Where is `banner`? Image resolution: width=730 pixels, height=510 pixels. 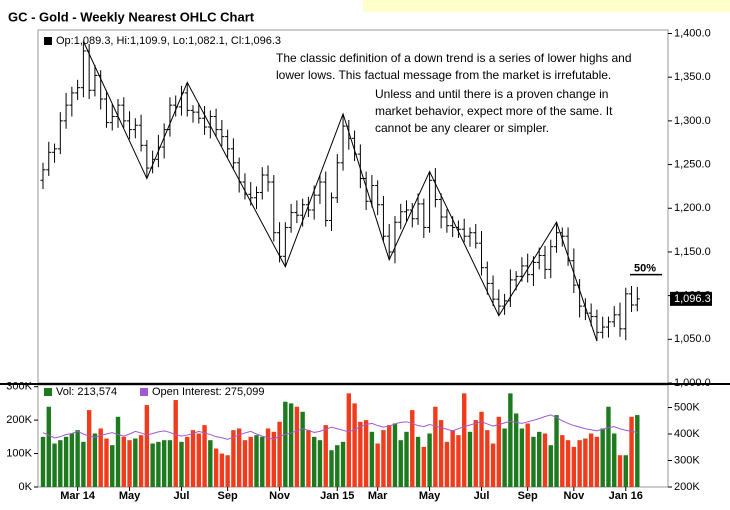
banner is located at coordinates (546, 6).